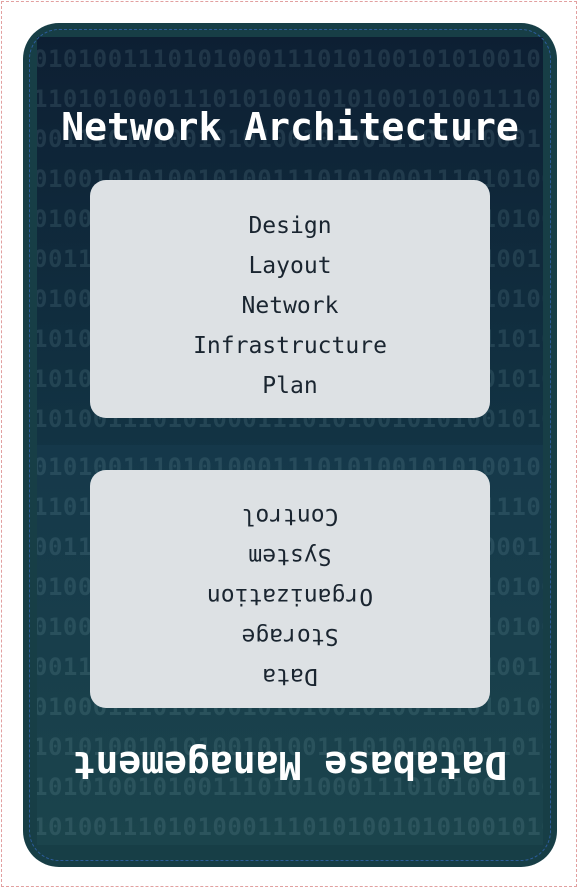  What do you see at coordinates (290, 636) in the screenshot?
I see `term-word: Storage` at bounding box center [290, 636].